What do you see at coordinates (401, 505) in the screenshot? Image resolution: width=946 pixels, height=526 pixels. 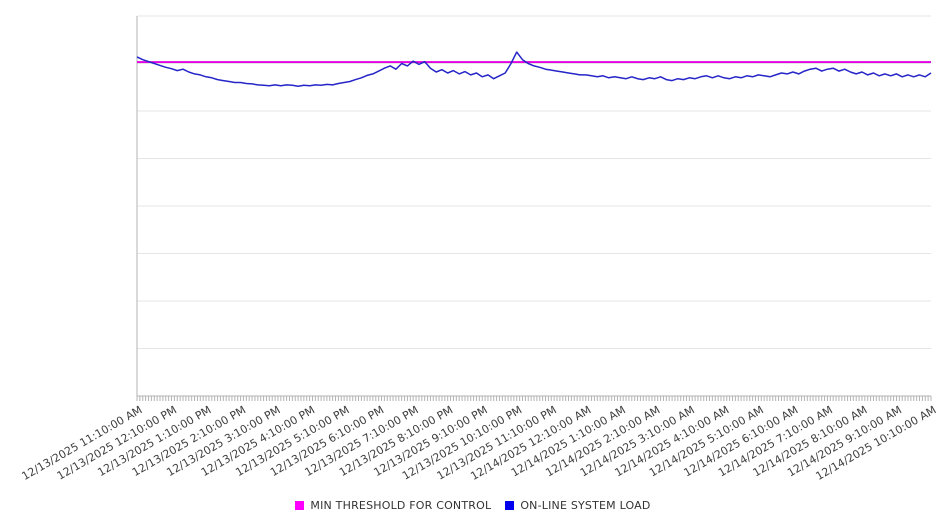 I see `legend-label-min-threshold: MIN THRESHOLD FOR CONTROL` at bounding box center [401, 505].